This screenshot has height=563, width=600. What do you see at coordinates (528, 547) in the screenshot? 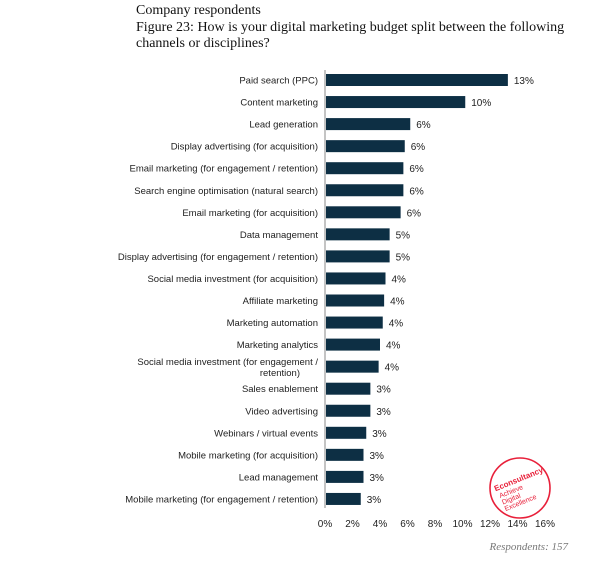
I see `respondents-note: Respondents: 157` at bounding box center [528, 547].